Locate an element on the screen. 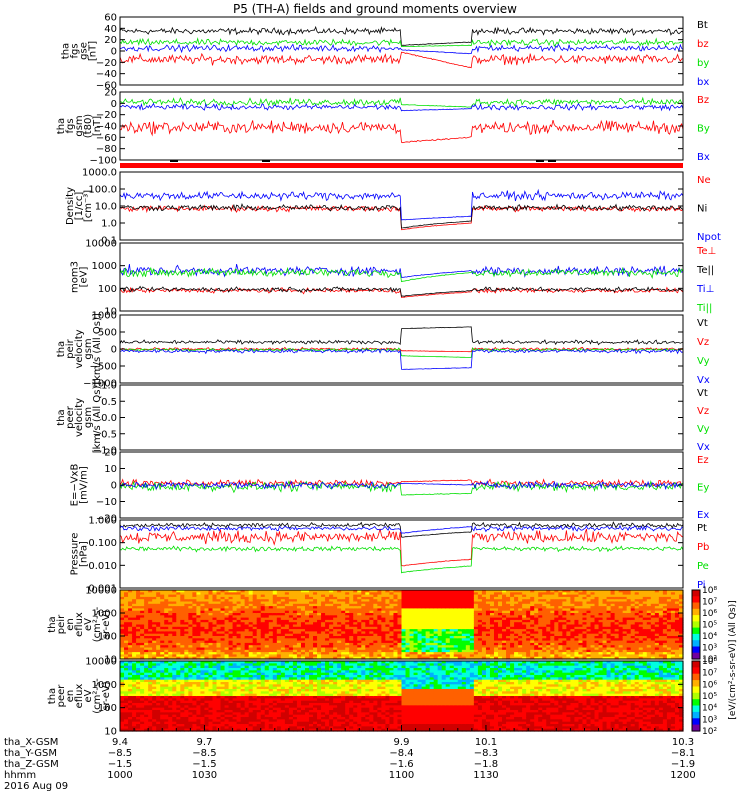 This screenshot has width=750, height=800. series-line-Npot is located at coordinates (401, 204).